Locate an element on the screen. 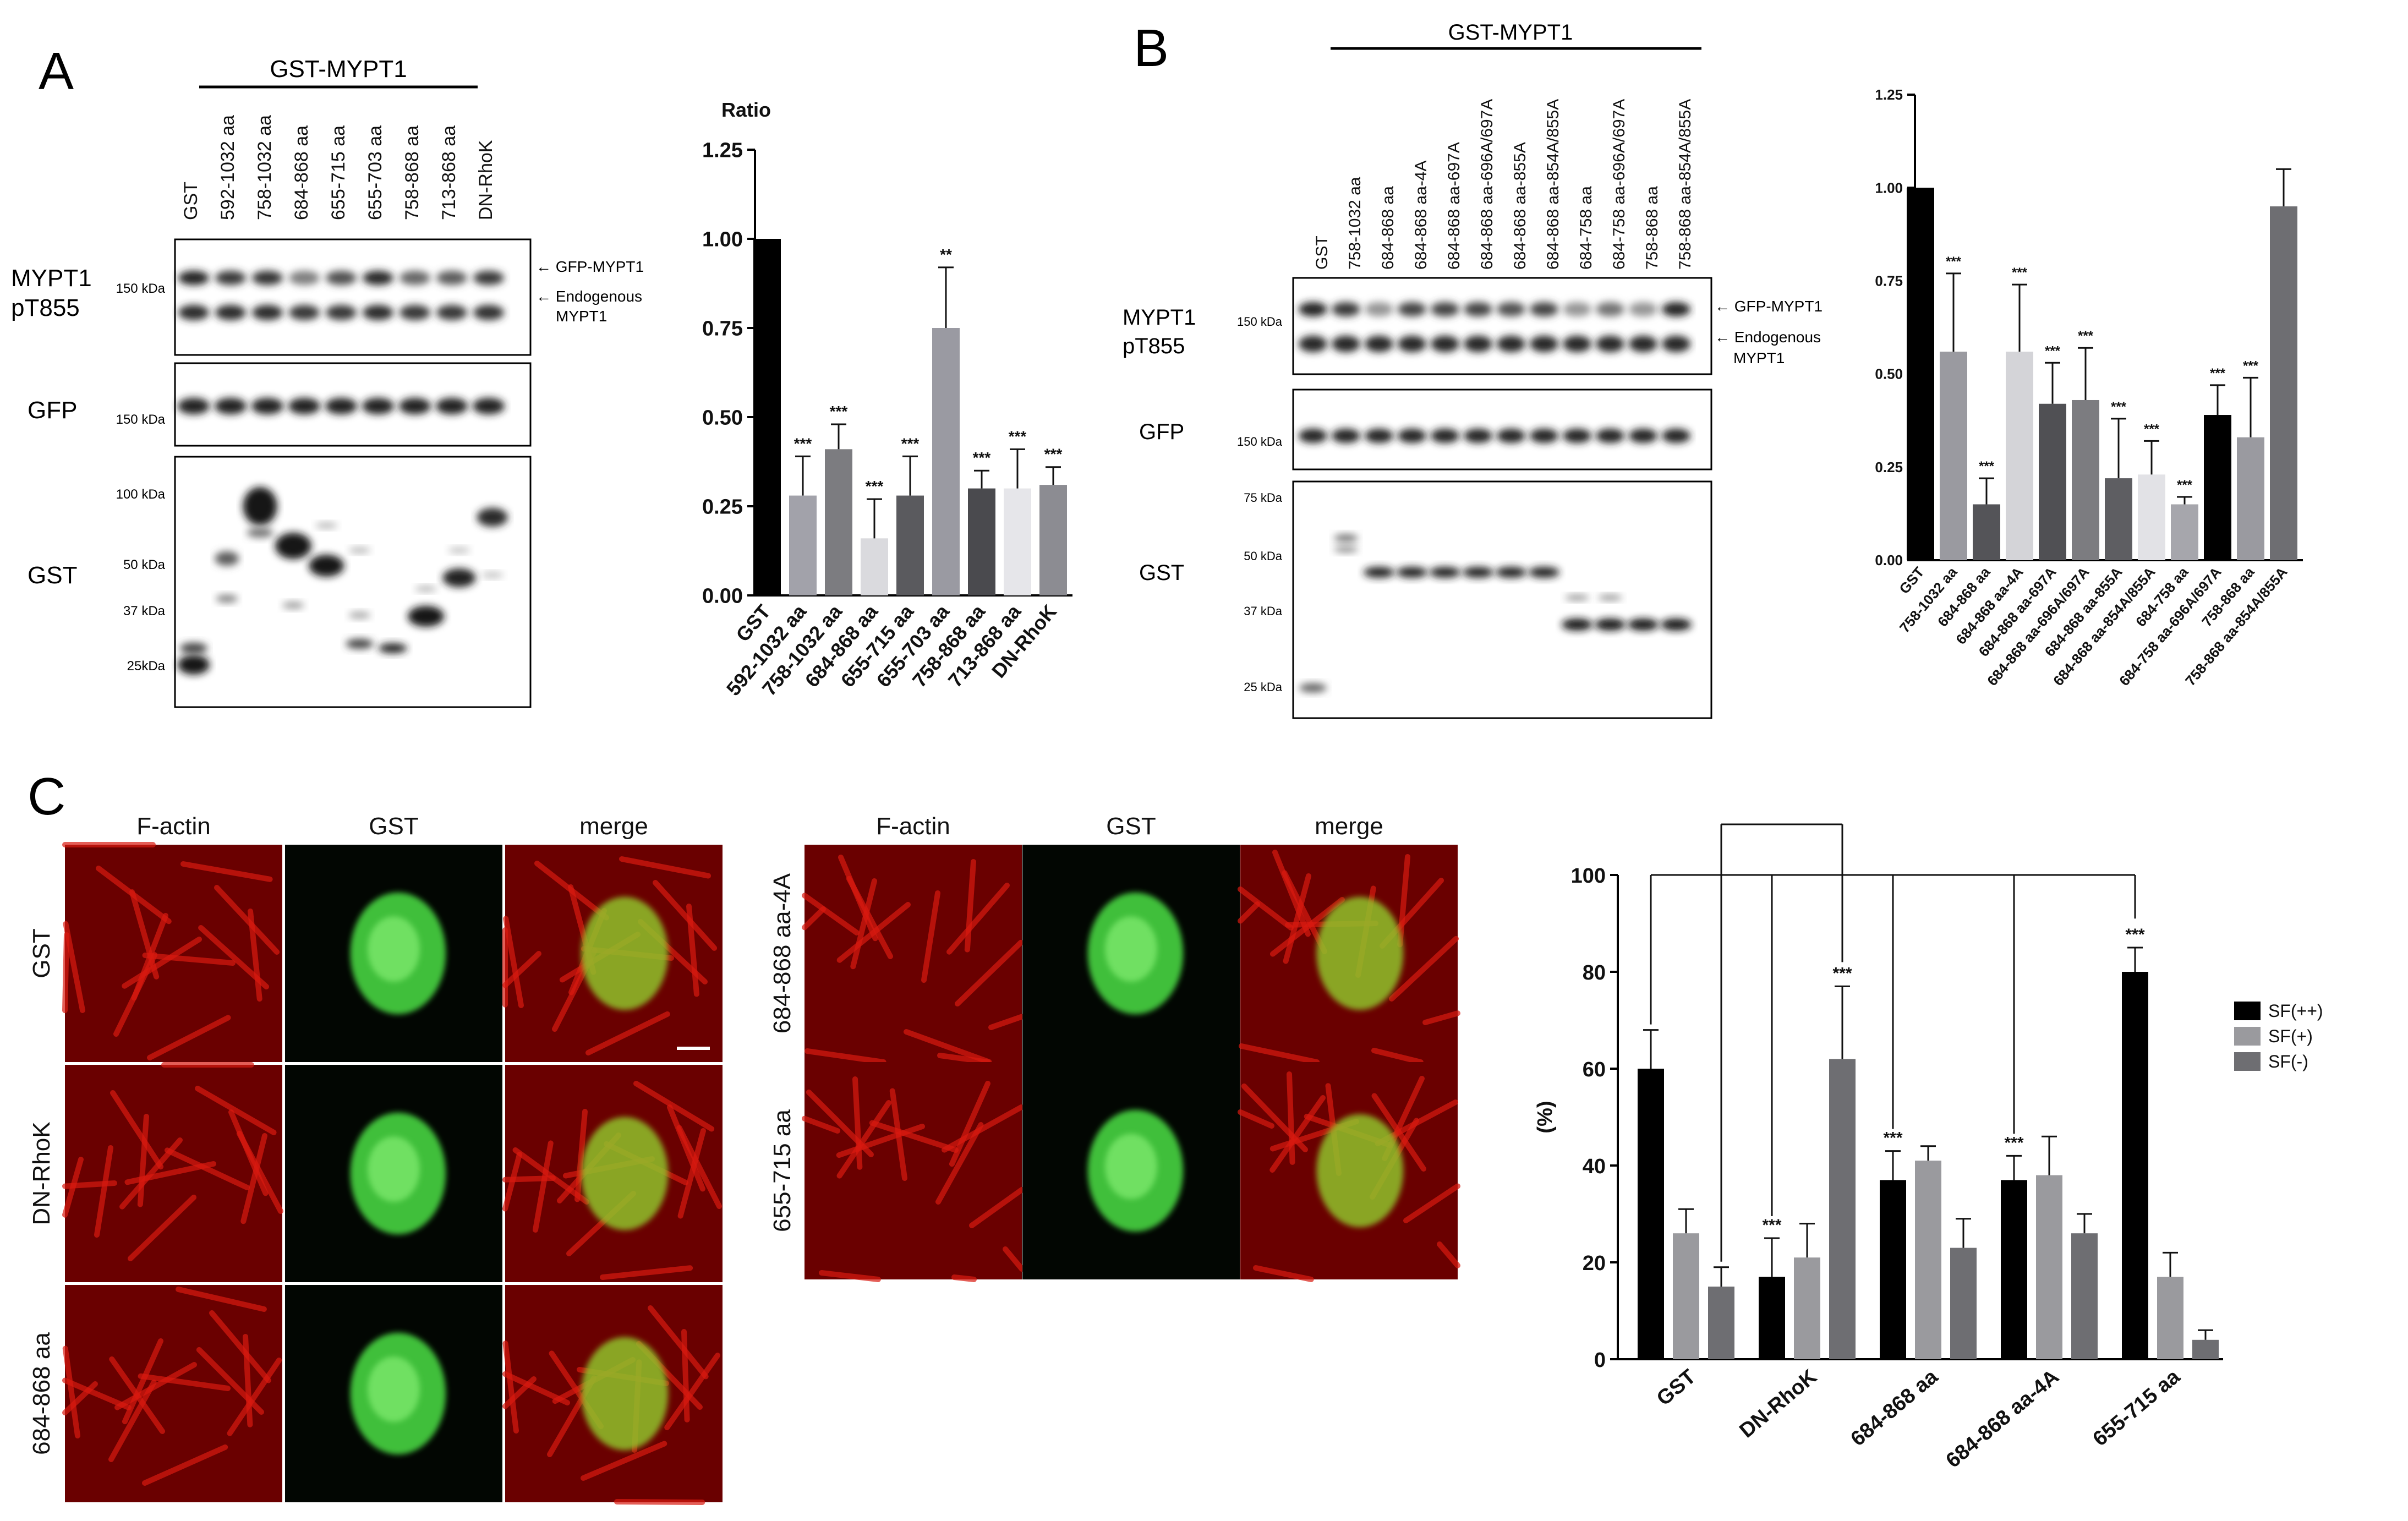  marker-b-gst-37: 37 kDa is located at coordinates (1263, 611).